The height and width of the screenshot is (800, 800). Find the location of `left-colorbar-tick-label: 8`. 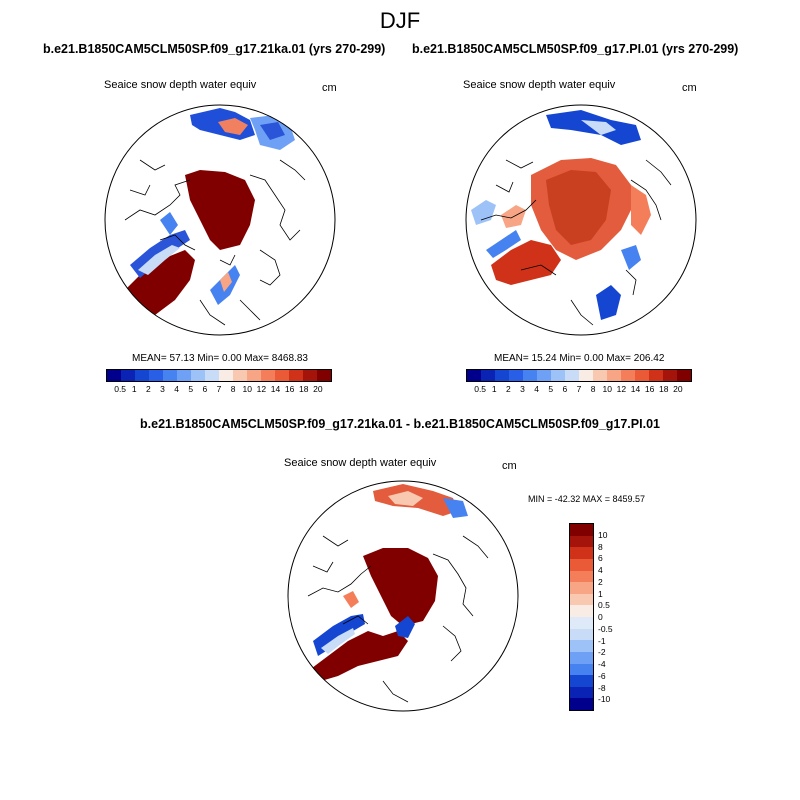

left-colorbar-tick-label: 8 is located at coordinates (233, 389).